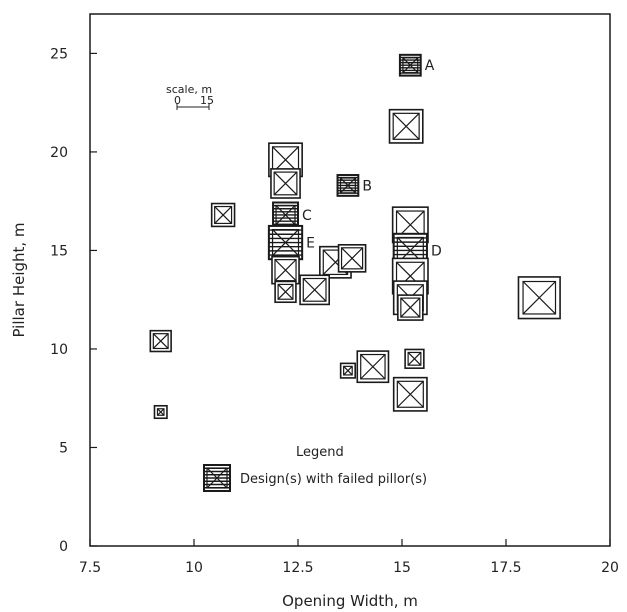 Image resolution: width=627 pixels, height=612 pixels. I want to click on y-tick-label: 20, so click(59, 153).